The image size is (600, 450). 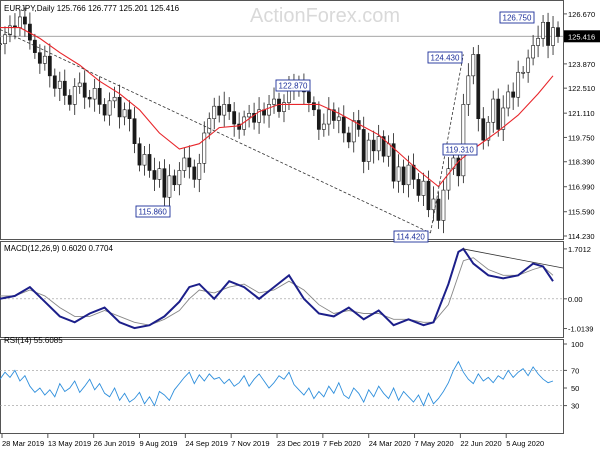 What do you see at coordinates (480, 443) in the screenshot?
I see `x-tick-label: 22 Jun 2020` at bounding box center [480, 443].